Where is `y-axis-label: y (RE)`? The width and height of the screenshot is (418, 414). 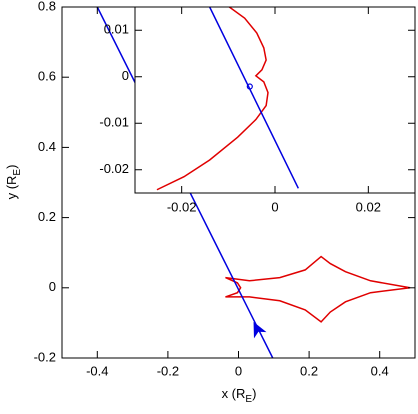 y-axis-label: y (RE) is located at coordinates (13, 182).